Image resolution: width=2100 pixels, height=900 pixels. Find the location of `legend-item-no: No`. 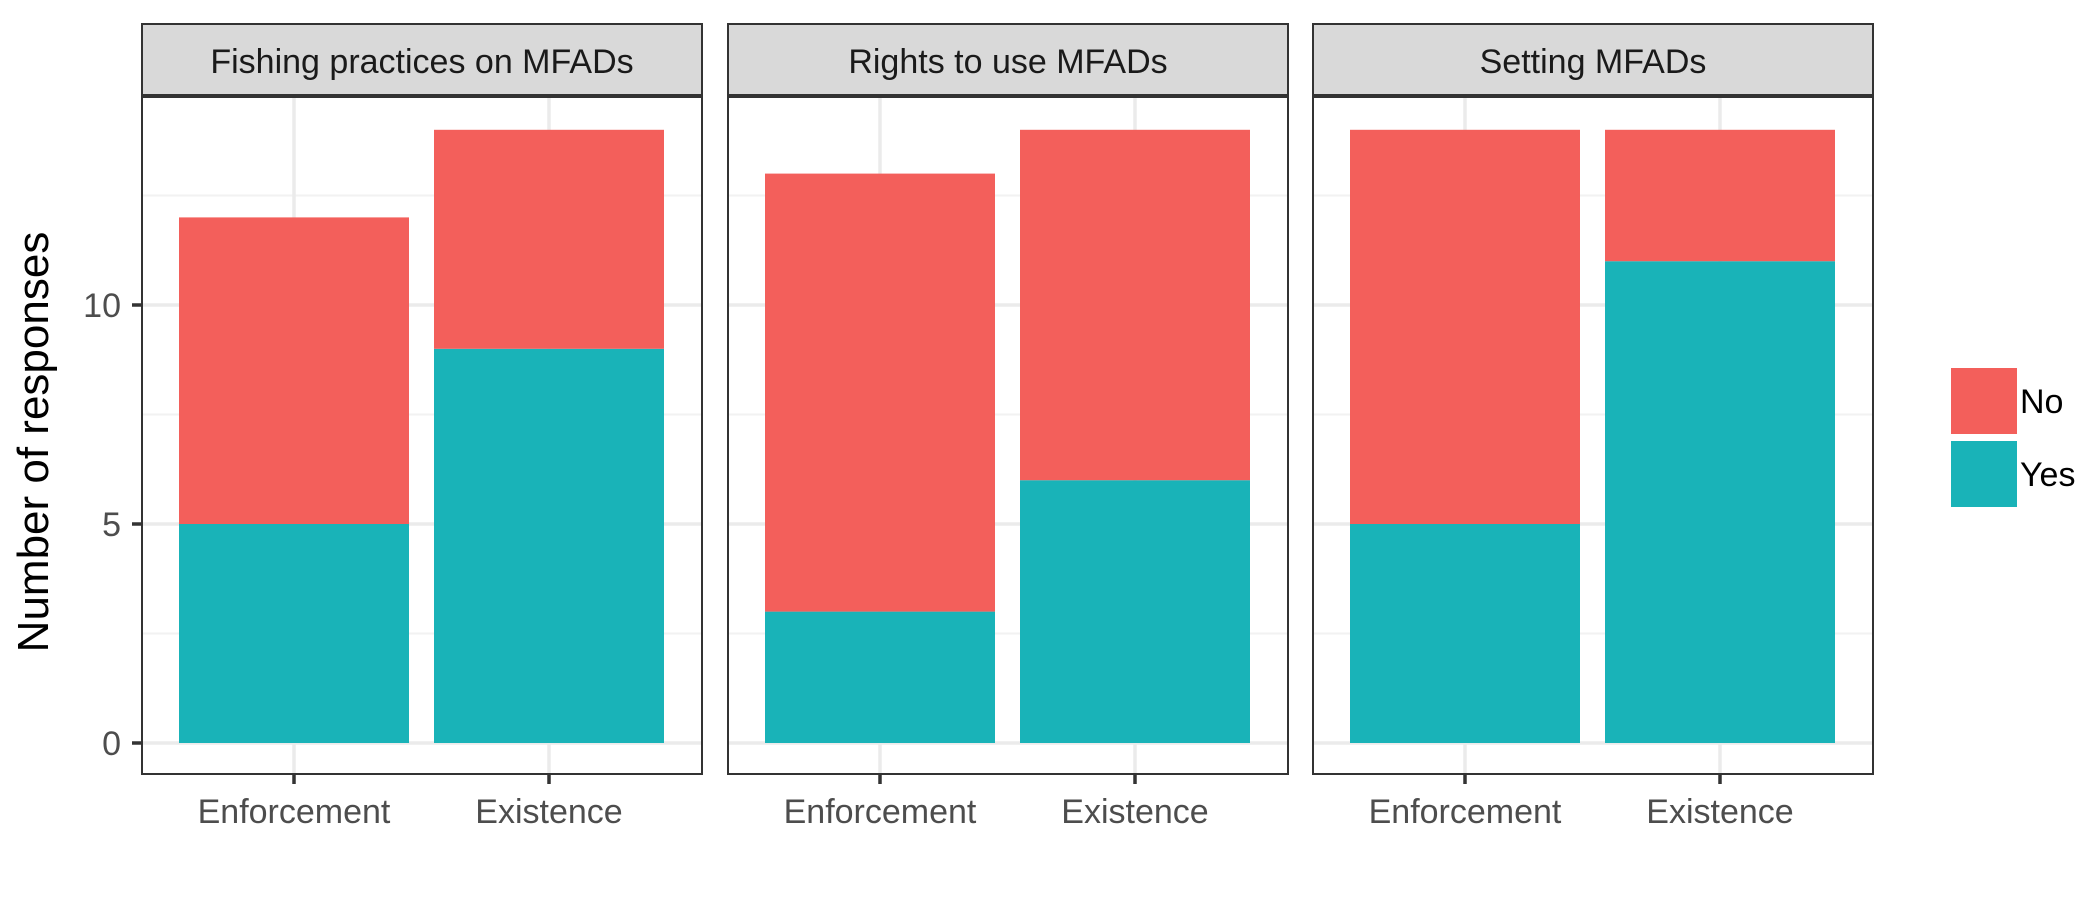

legend-item-no: No is located at coordinates (2006, 401).